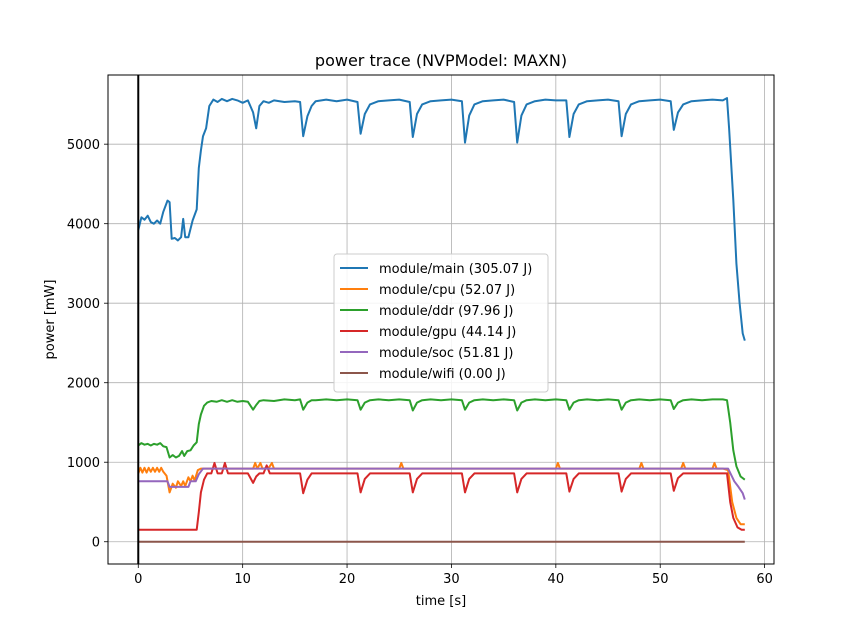 This screenshot has height=634, width=860. What do you see at coordinates (138, 579) in the screenshot?
I see `x-tick-label: 0` at bounding box center [138, 579].